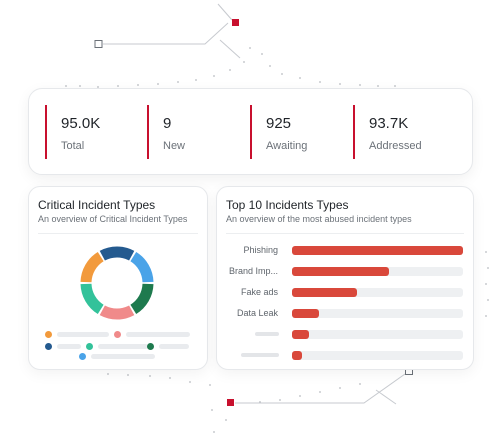 Image resolution: width=500 pixels, height=447 pixels. I want to click on stat-value: 925, so click(279, 123).